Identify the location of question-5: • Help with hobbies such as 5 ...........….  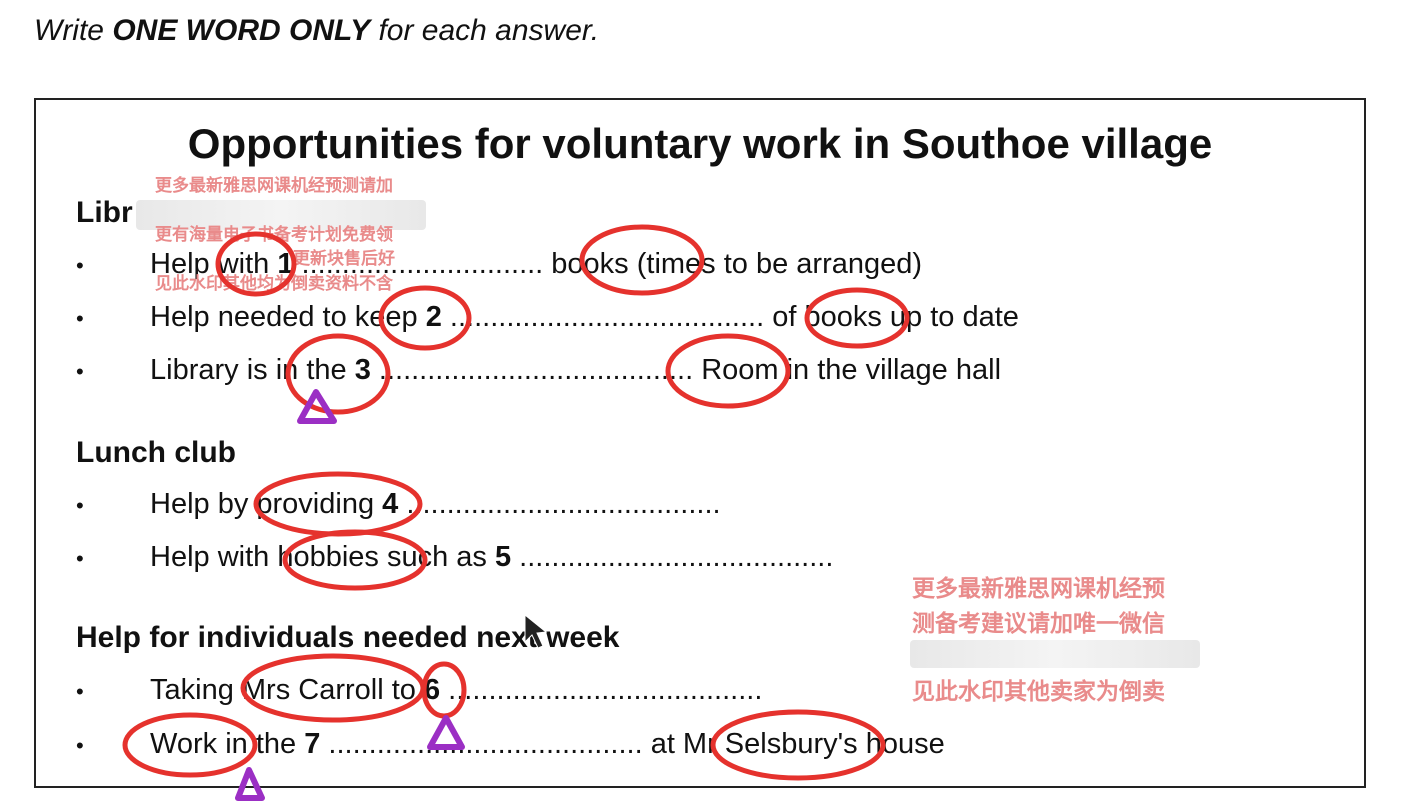
(455, 557).